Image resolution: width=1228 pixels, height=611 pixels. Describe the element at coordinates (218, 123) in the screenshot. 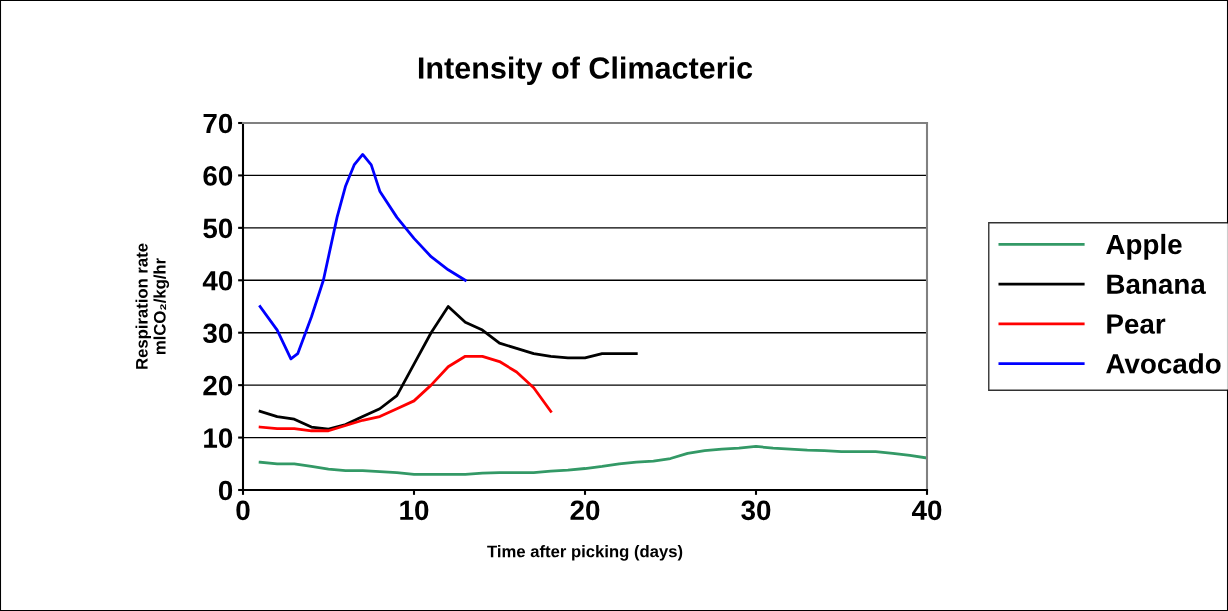

I see `y-tick-label: 70` at that location.